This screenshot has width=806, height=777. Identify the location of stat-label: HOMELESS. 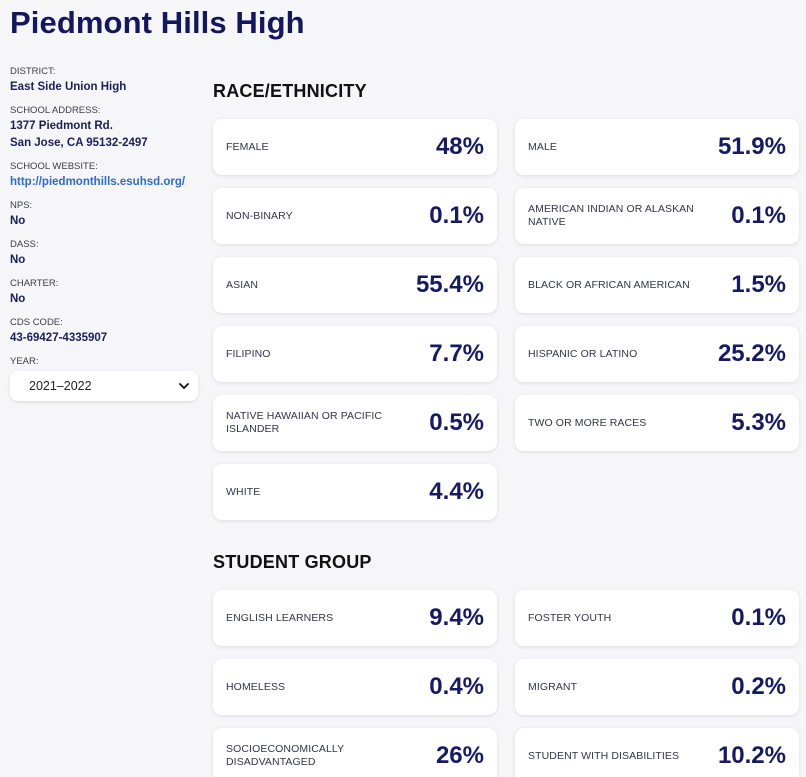
(256, 686).